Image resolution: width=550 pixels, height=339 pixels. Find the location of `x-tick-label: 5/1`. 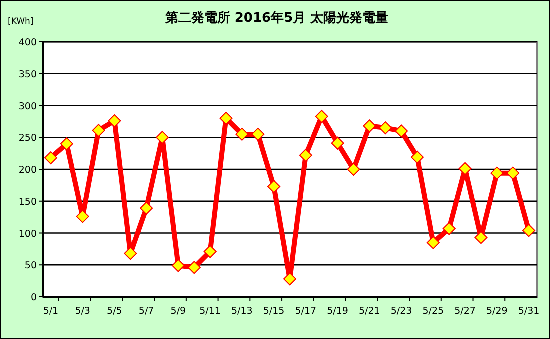

x-tick-label: 5/1 is located at coordinates (51, 311).